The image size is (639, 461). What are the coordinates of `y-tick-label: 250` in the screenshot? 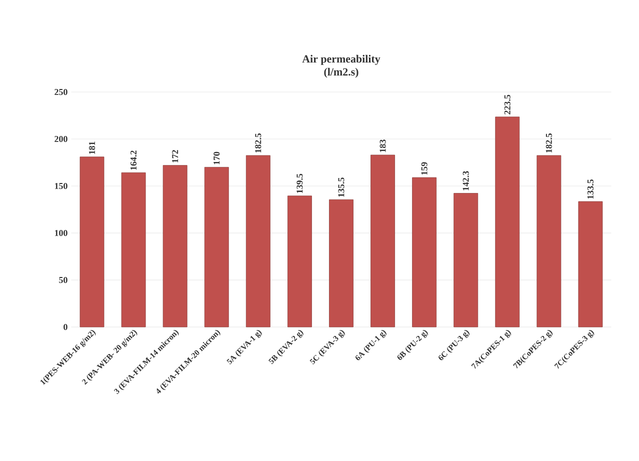 It's located at (61, 92).